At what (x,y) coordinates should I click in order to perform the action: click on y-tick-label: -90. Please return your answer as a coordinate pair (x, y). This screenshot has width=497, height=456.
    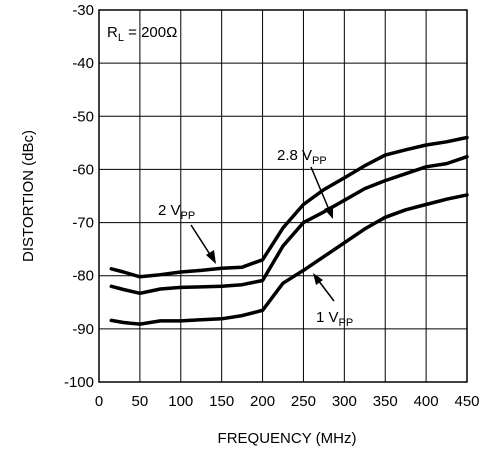
    Looking at the image, I should click on (83, 329).